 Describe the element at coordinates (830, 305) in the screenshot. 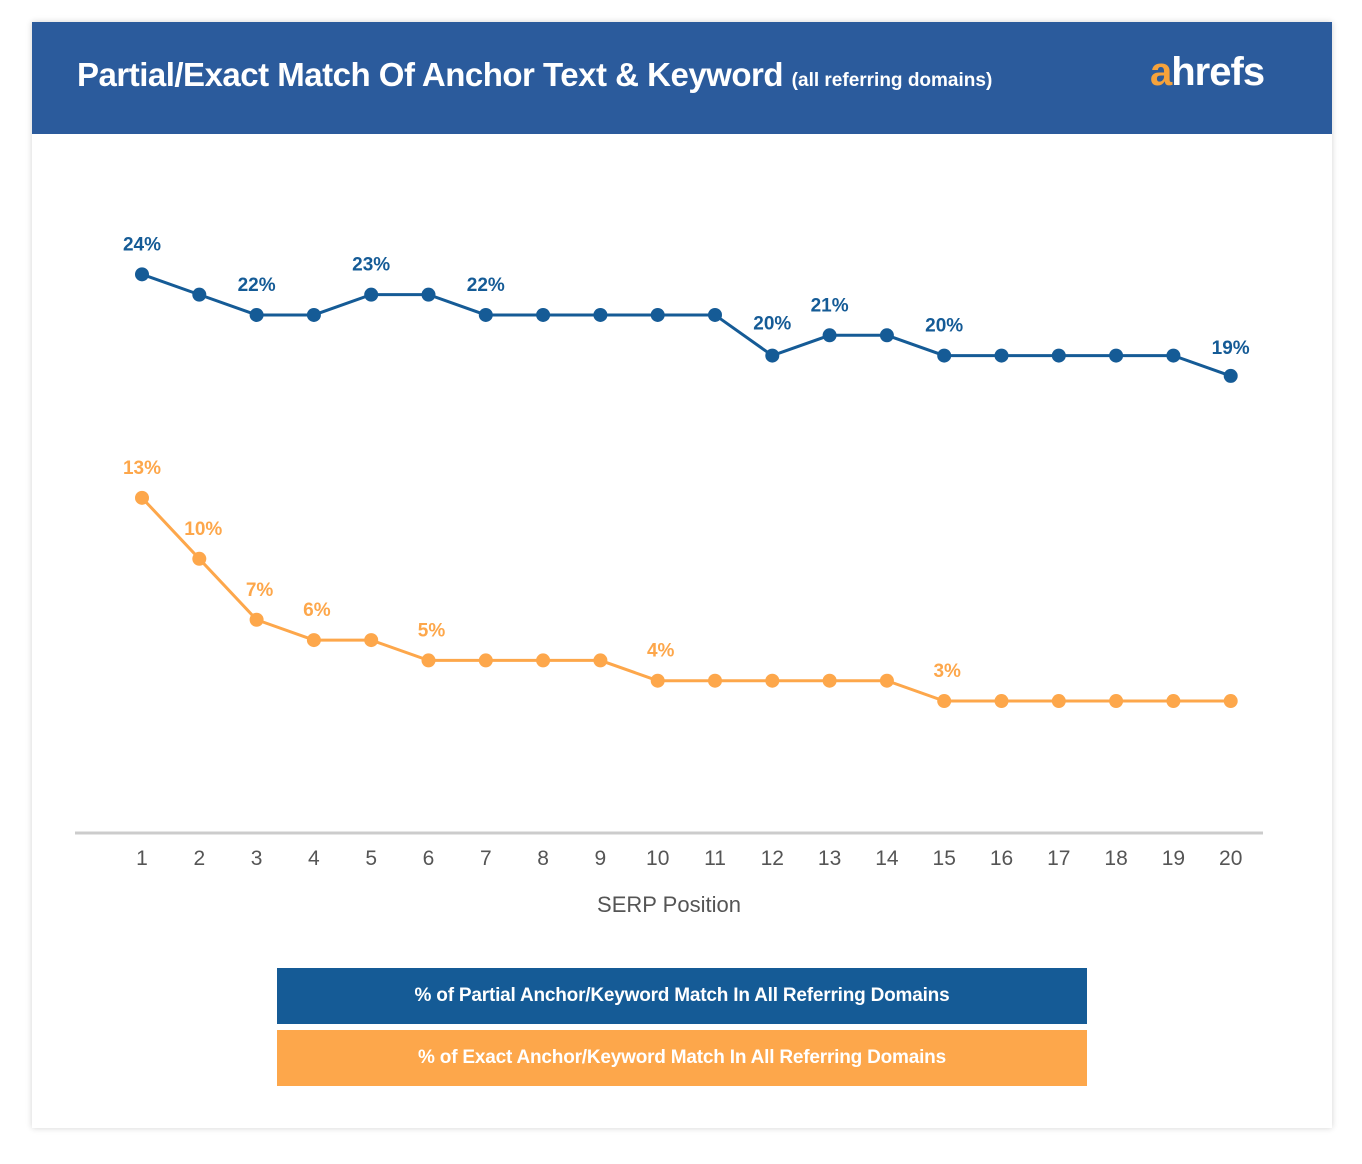

I see `partial-match-data-label: 21%` at that location.